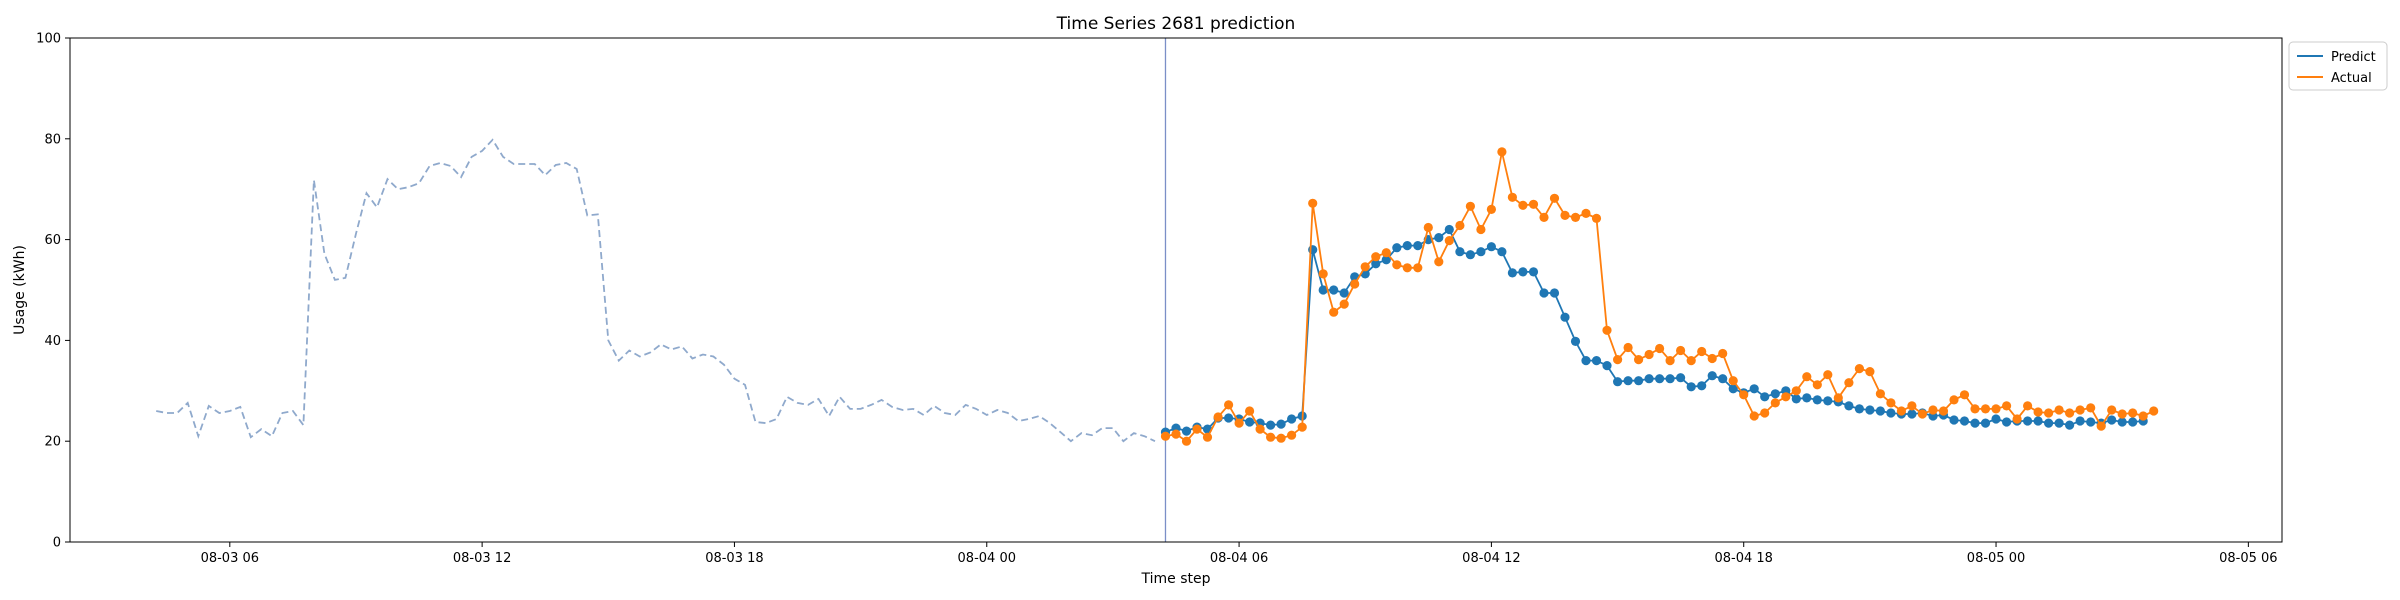 The width and height of the screenshot is (2400, 600). What do you see at coordinates (1743, 558) in the screenshot?
I see `x-tick-label: 08-04 18` at bounding box center [1743, 558].